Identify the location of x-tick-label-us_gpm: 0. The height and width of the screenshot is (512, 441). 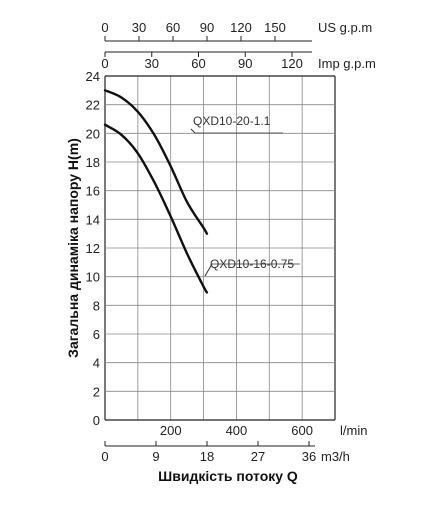
(104, 27).